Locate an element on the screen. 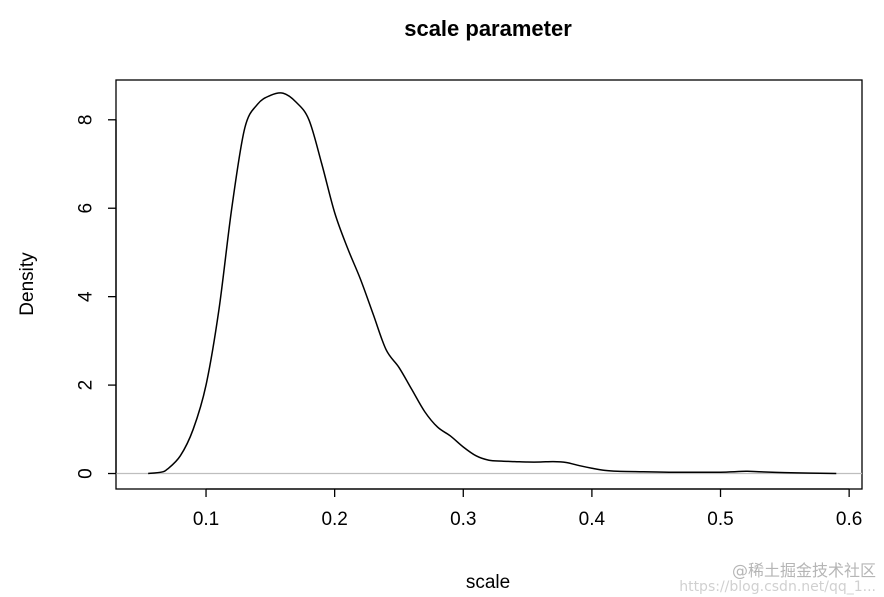 The image size is (884, 597). y-tick-label: 4 is located at coordinates (86, 296).